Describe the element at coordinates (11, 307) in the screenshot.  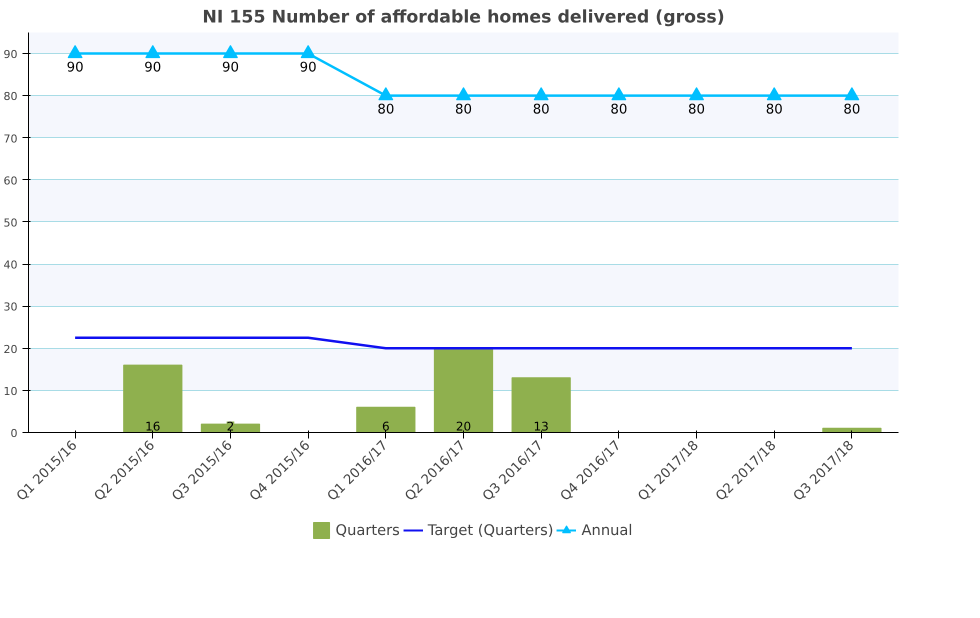
I see `y-tick-label: 30` at that location.